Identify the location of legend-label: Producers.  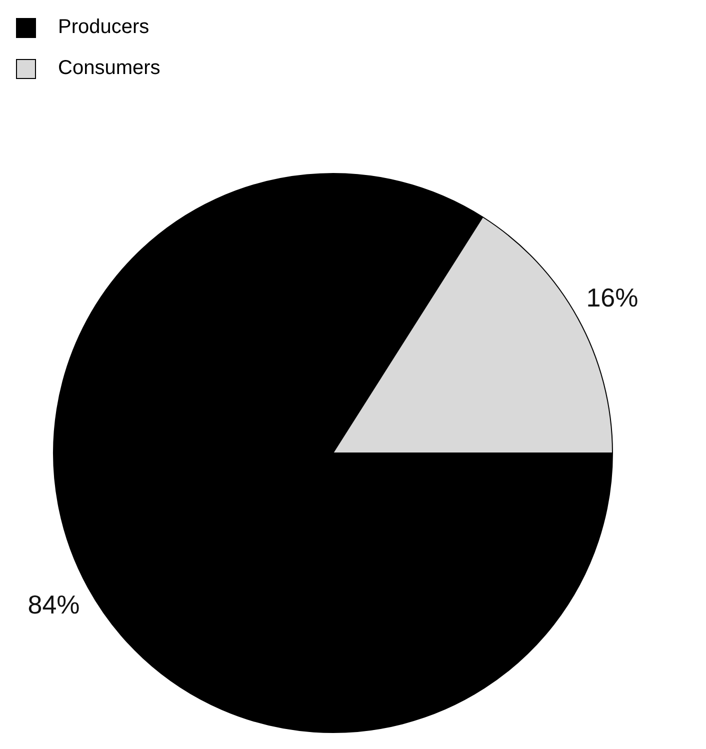
(104, 27).